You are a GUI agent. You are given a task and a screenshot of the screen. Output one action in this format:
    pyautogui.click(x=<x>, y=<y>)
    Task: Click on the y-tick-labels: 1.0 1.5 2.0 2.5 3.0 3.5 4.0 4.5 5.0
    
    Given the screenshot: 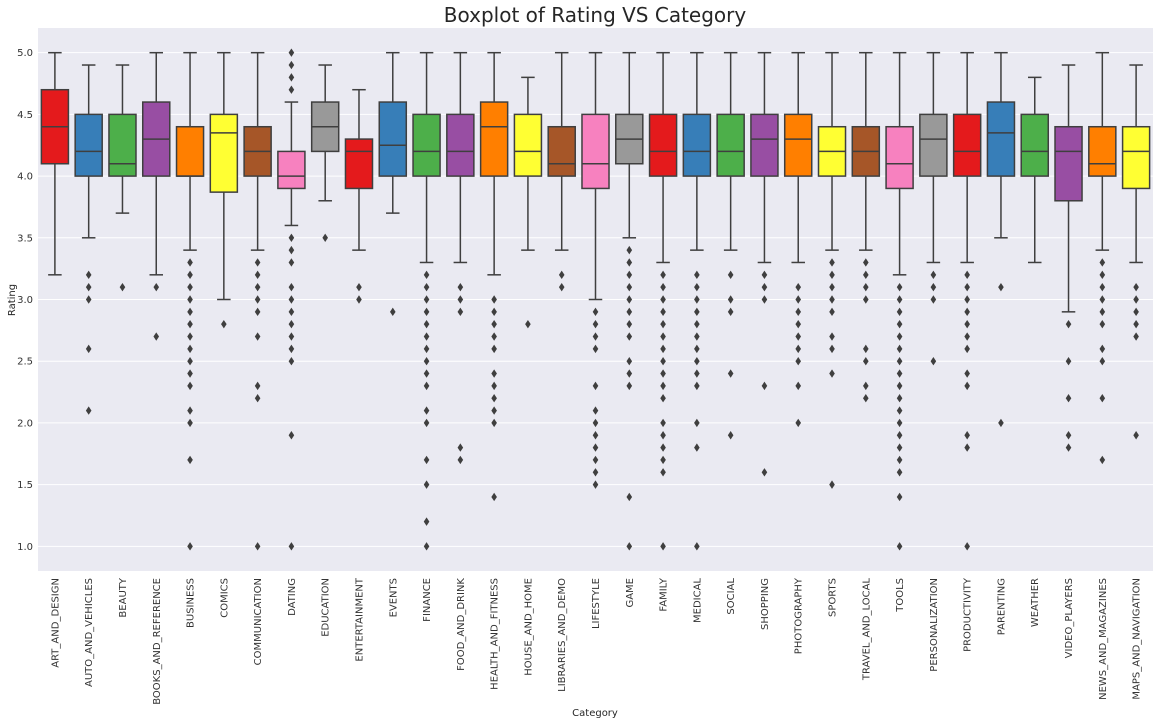 What is the action you would take?
    pyautogui.click(x=25, y=300)
    